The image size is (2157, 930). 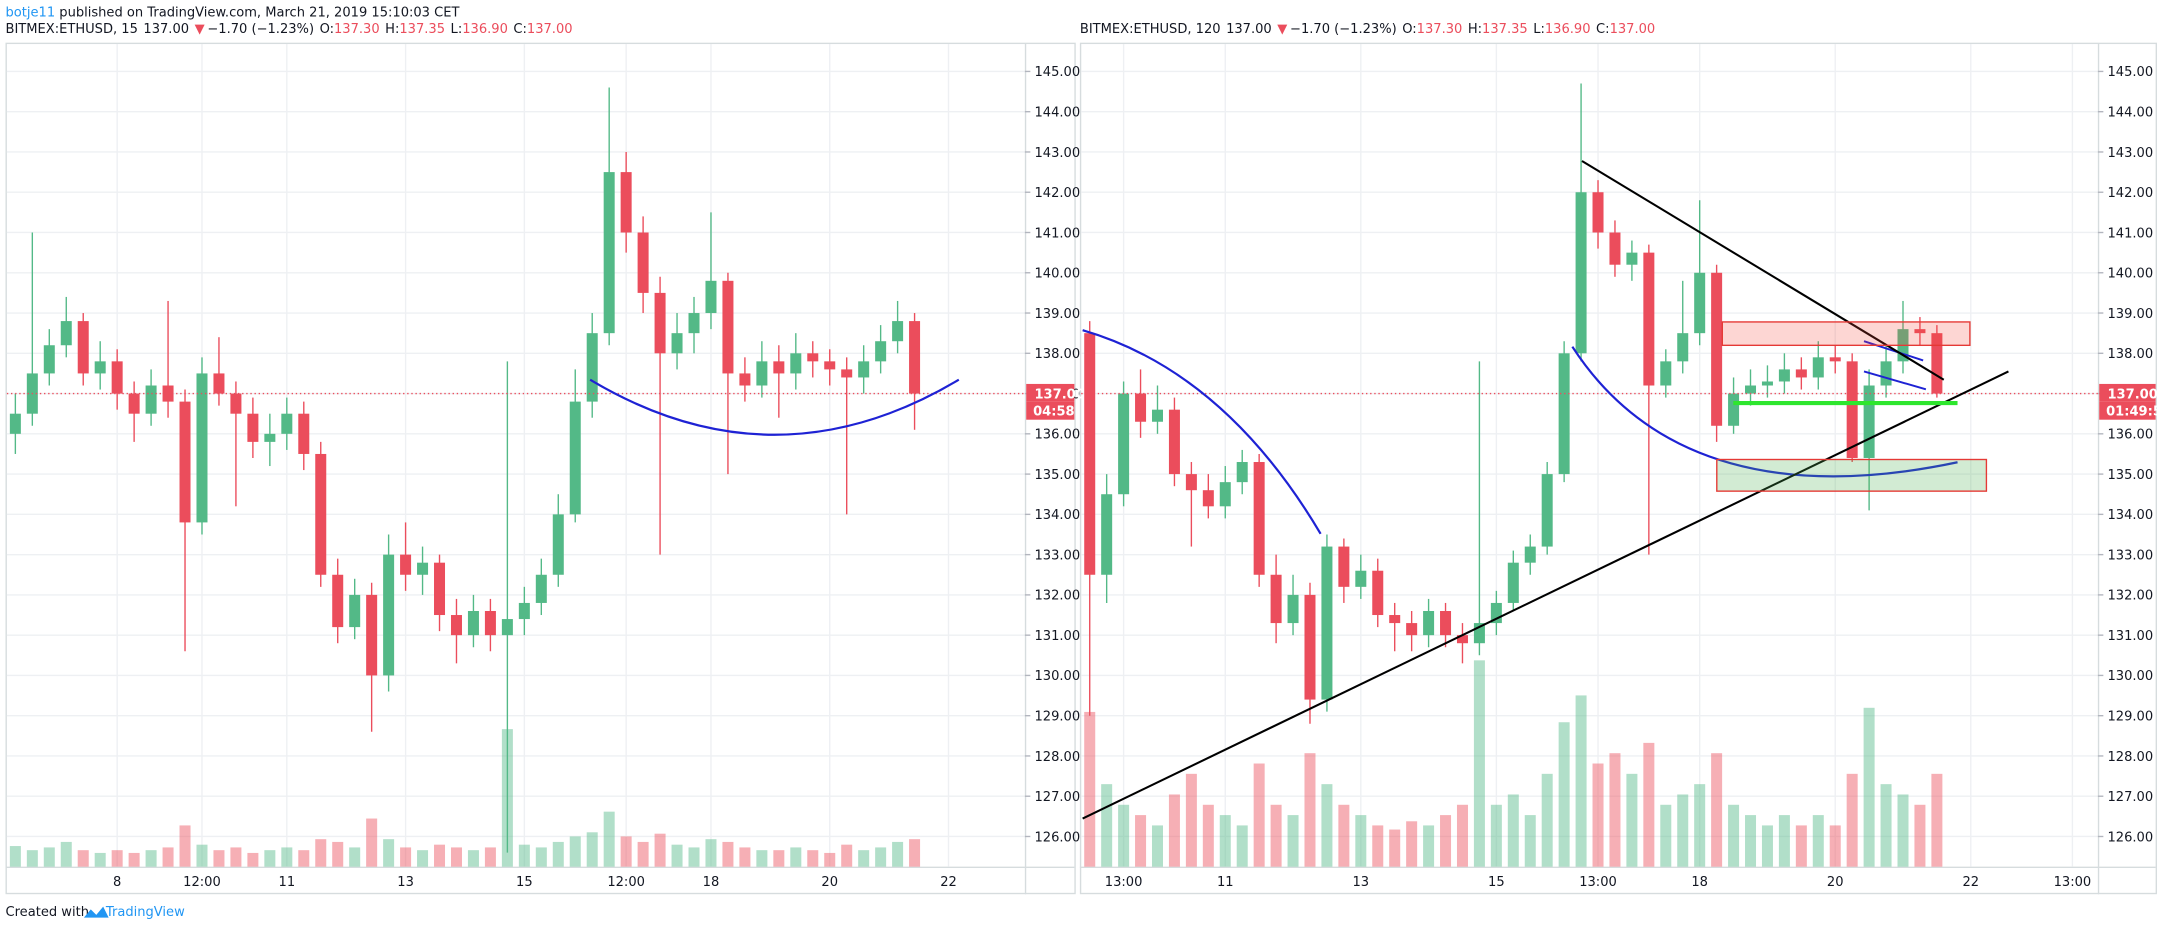 I want to click on created-with: Created with, so click(x=47, y=912).